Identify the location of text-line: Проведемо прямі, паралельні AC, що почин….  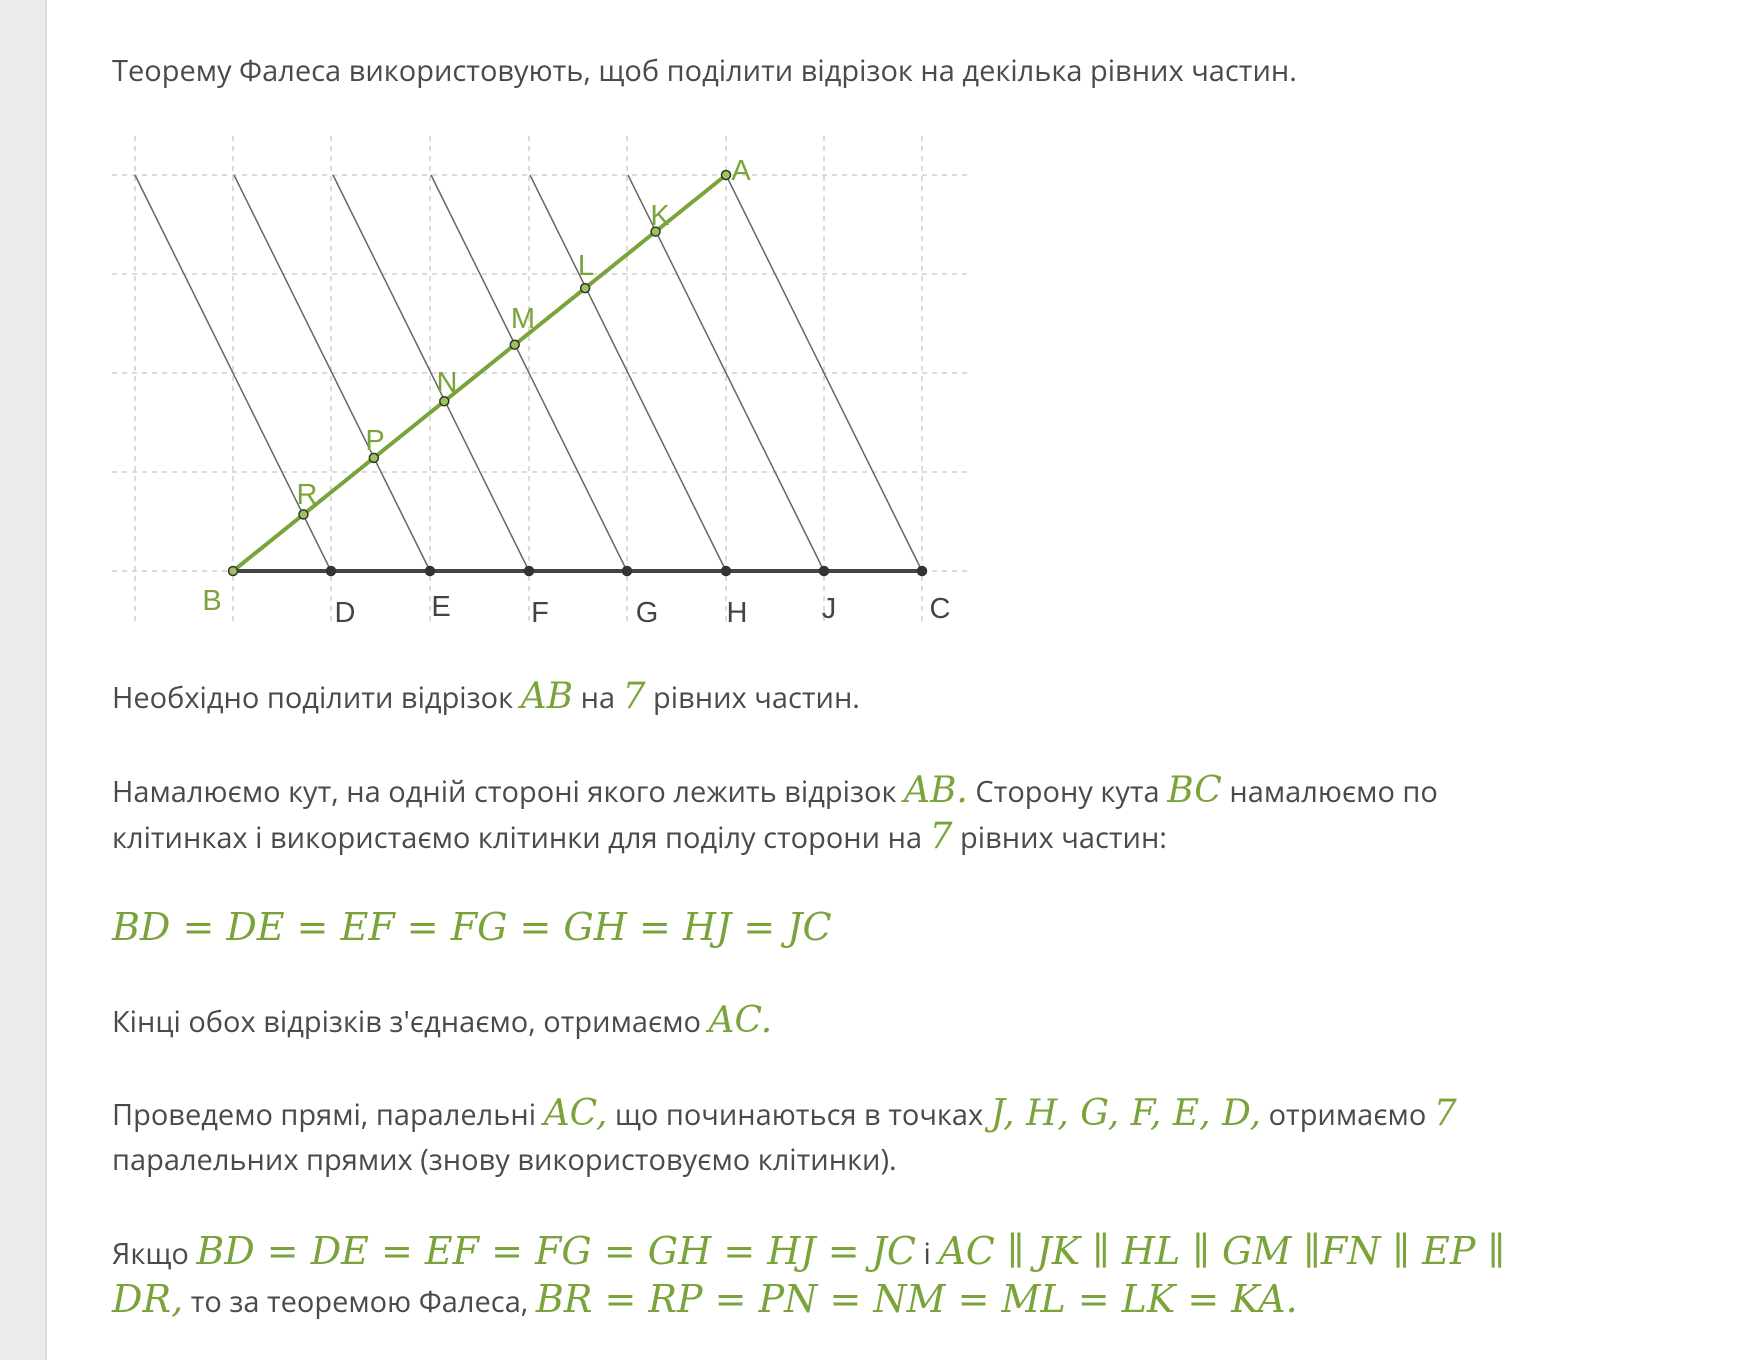
(784, 1114).